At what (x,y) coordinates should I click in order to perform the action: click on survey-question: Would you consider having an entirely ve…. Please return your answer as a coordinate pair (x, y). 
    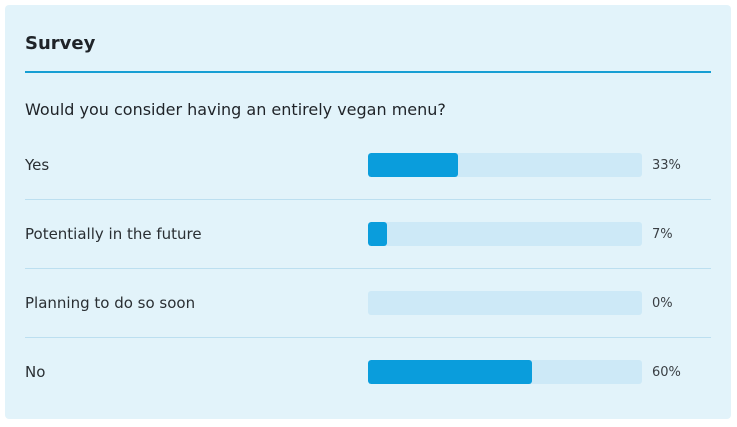
    Looking at the image, I should click on (235, 109).